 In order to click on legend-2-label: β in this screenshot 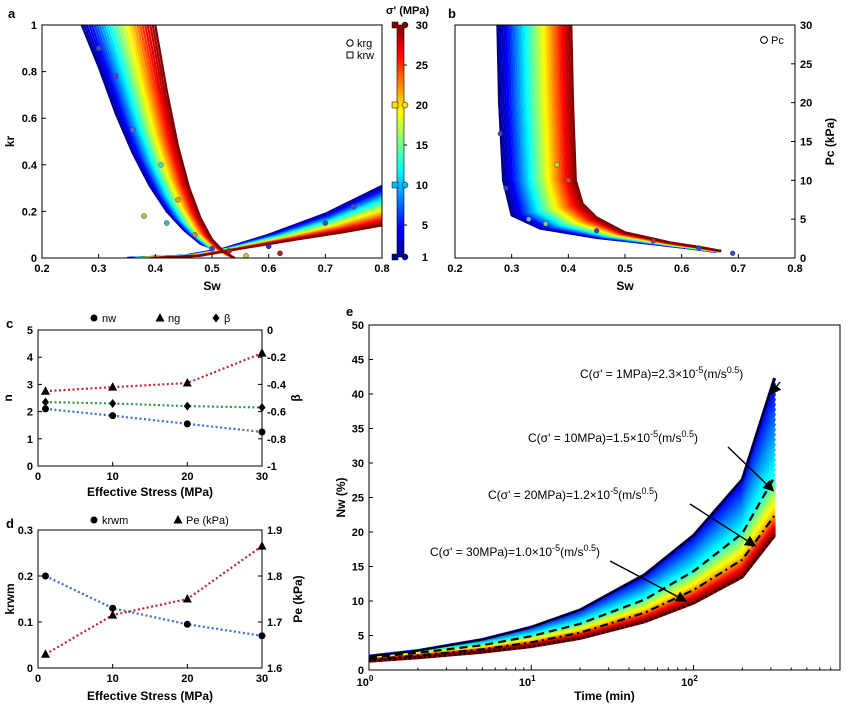, I will do `click(227, 319)`.